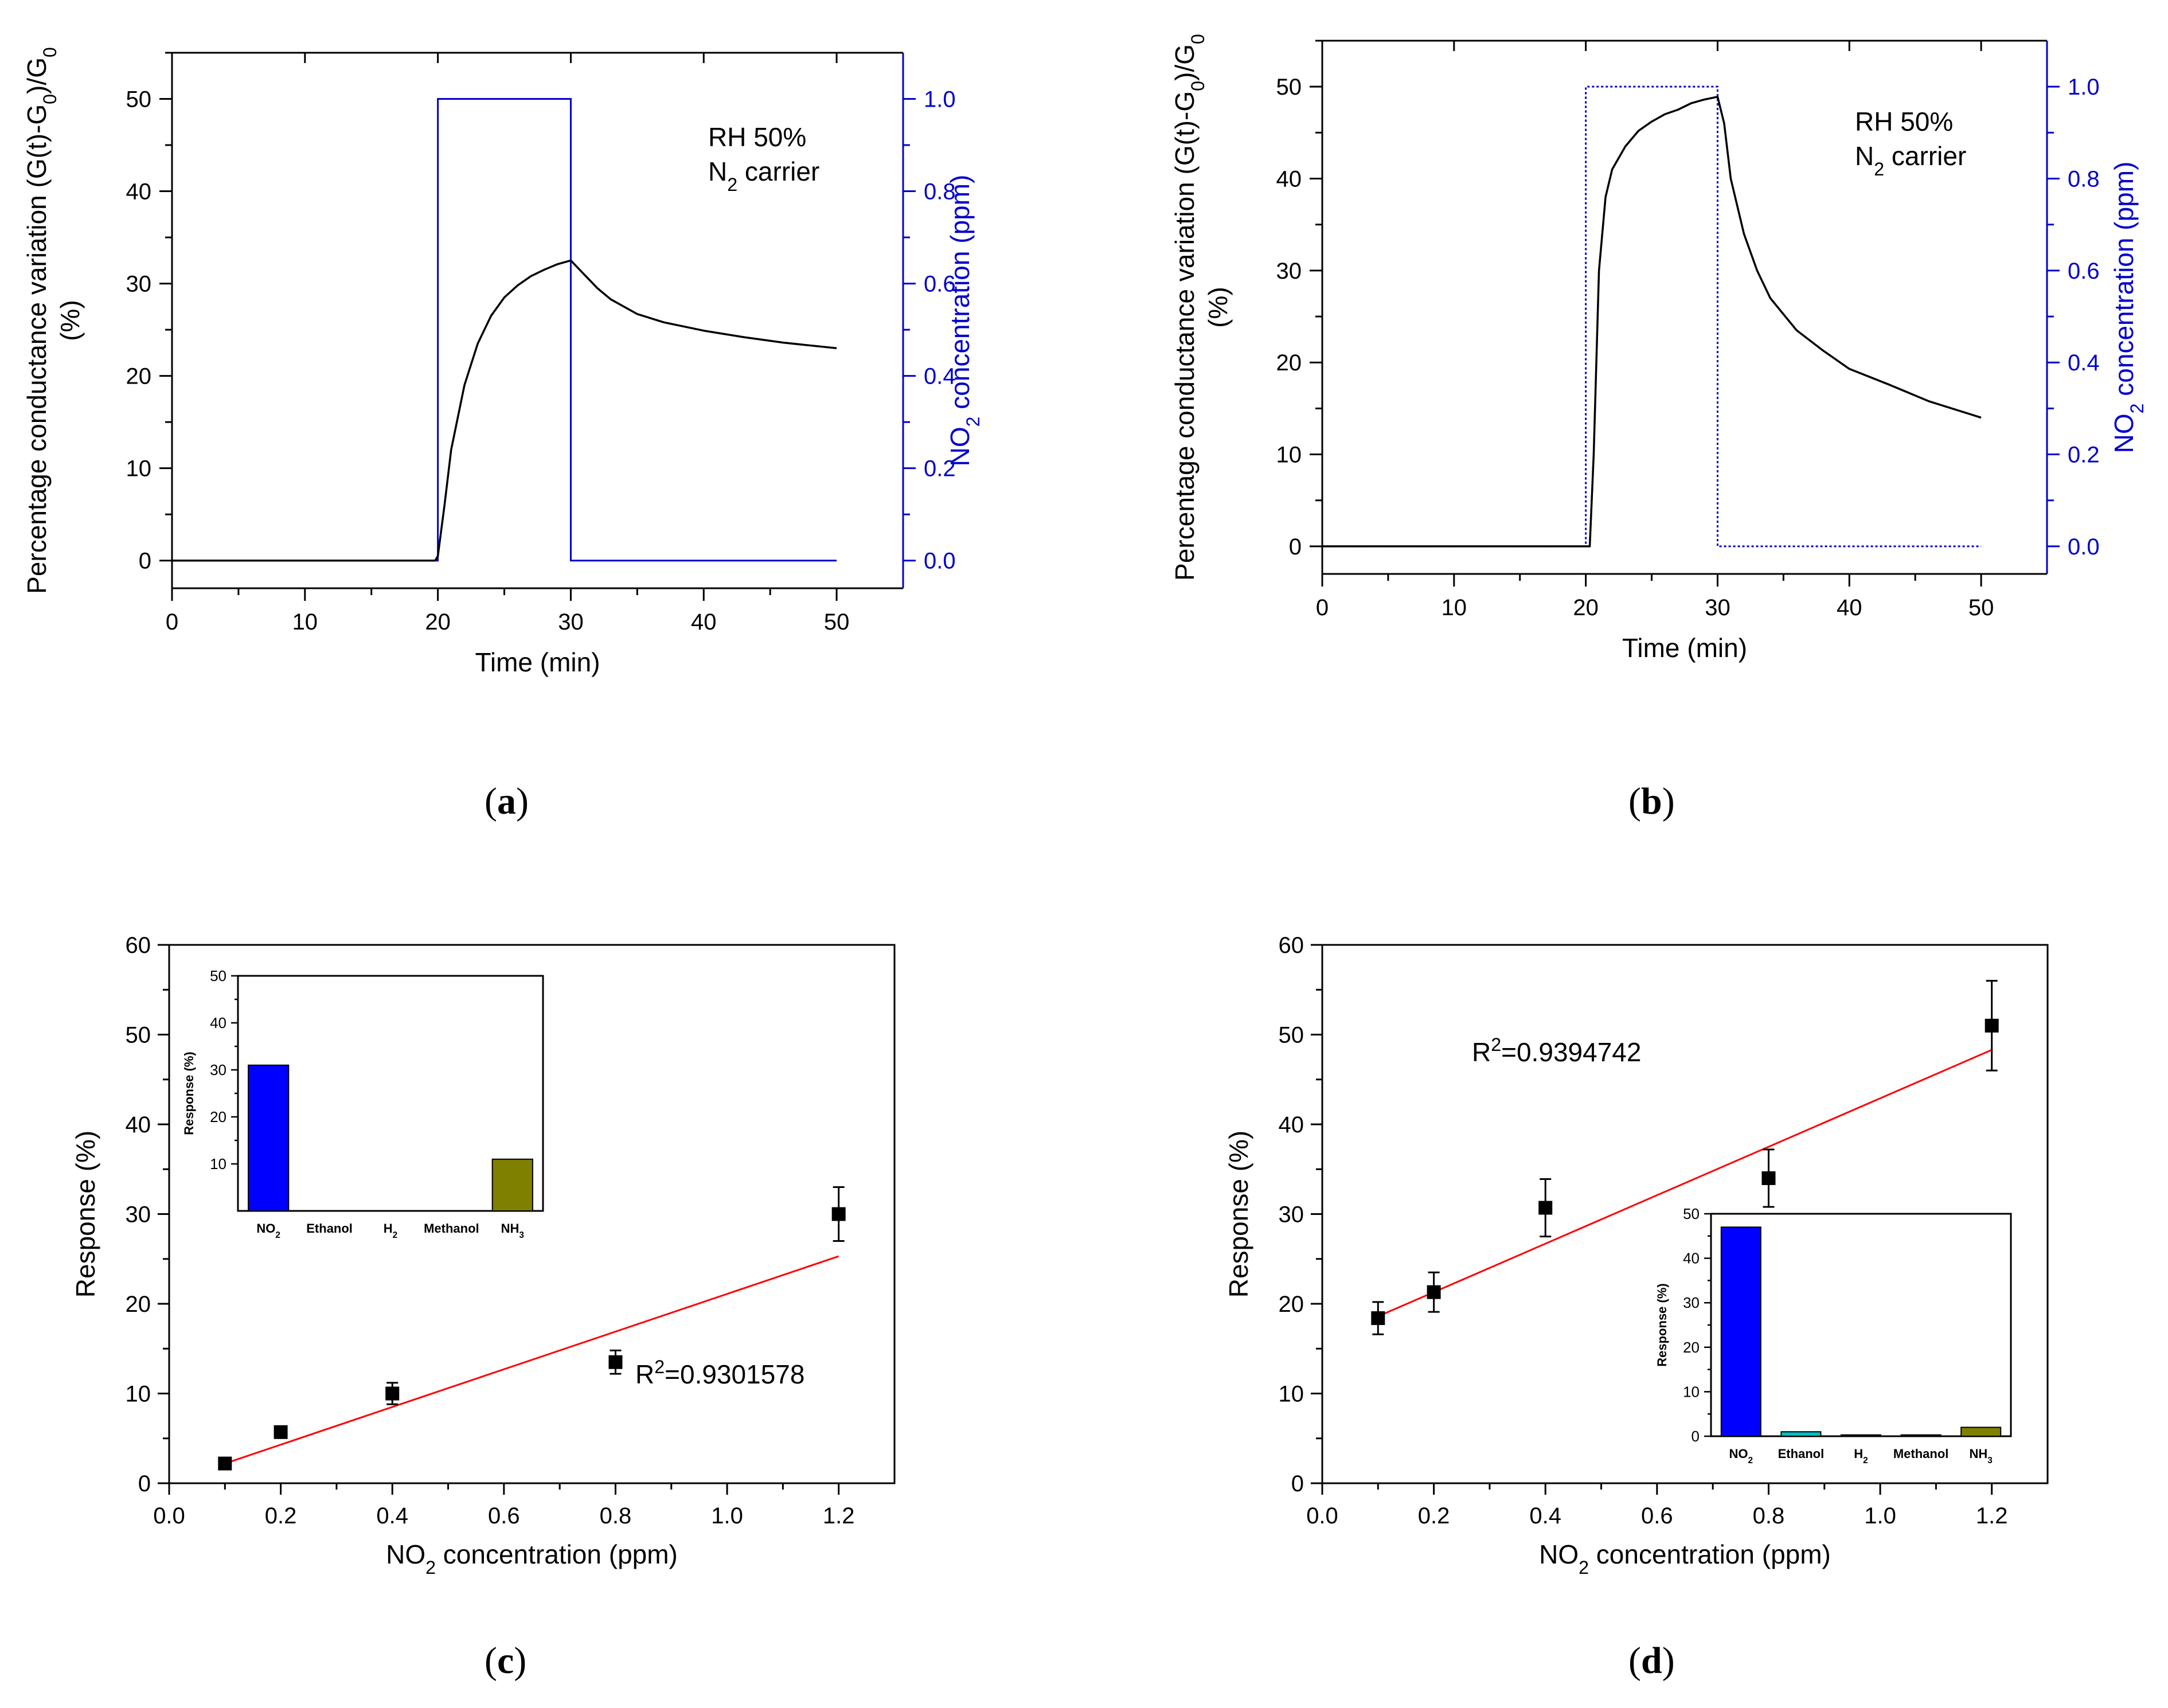  Describe the element at coordinates (1990, 1460) in the screenshot. I see `inset-category-label-part: 3` at that location.